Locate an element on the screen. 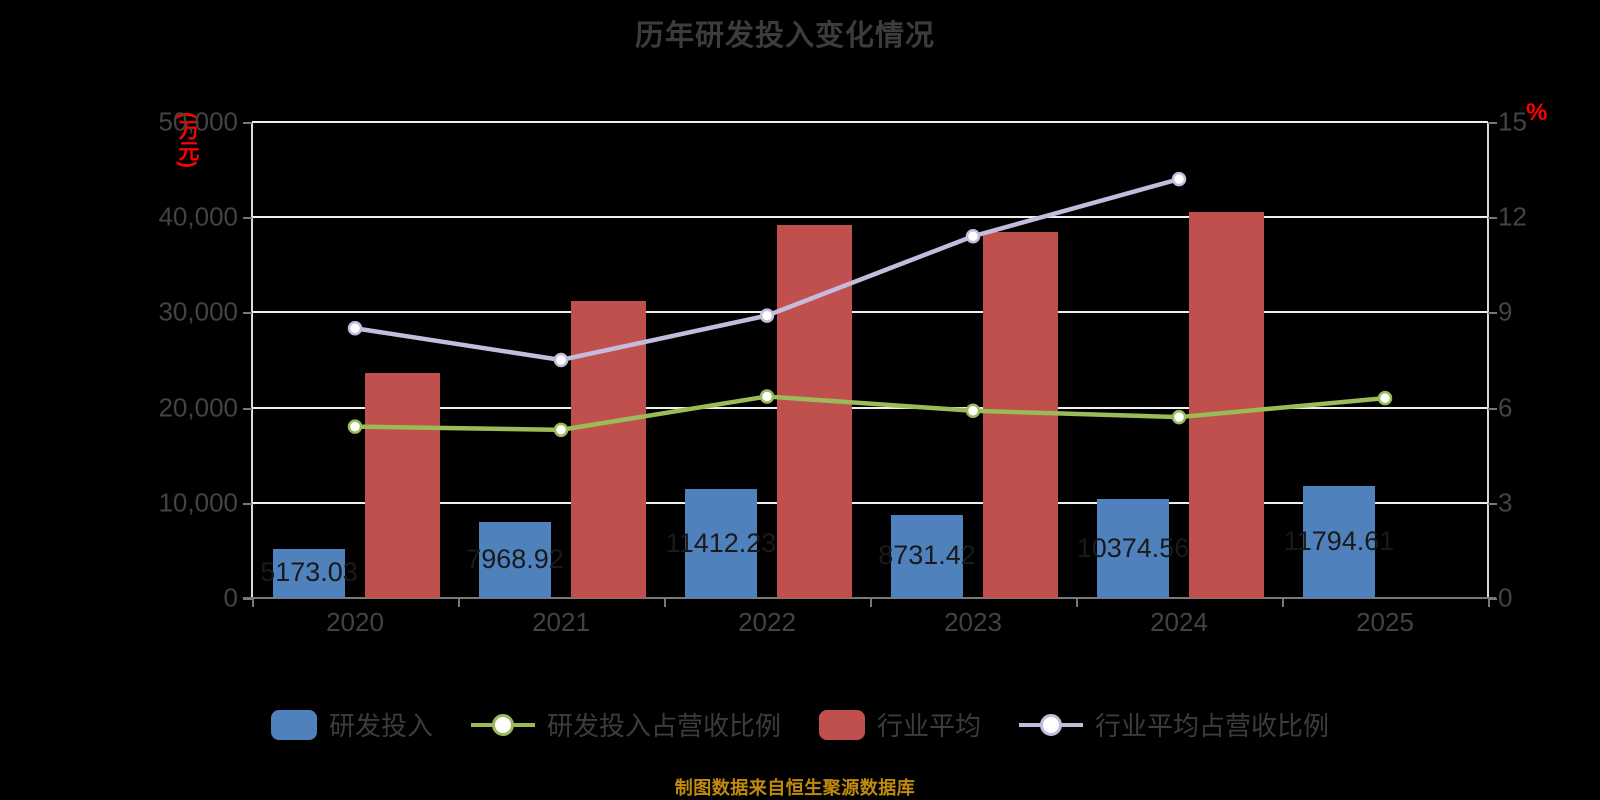  legend-item: 研发投入 is located at coordinates (351, 724).